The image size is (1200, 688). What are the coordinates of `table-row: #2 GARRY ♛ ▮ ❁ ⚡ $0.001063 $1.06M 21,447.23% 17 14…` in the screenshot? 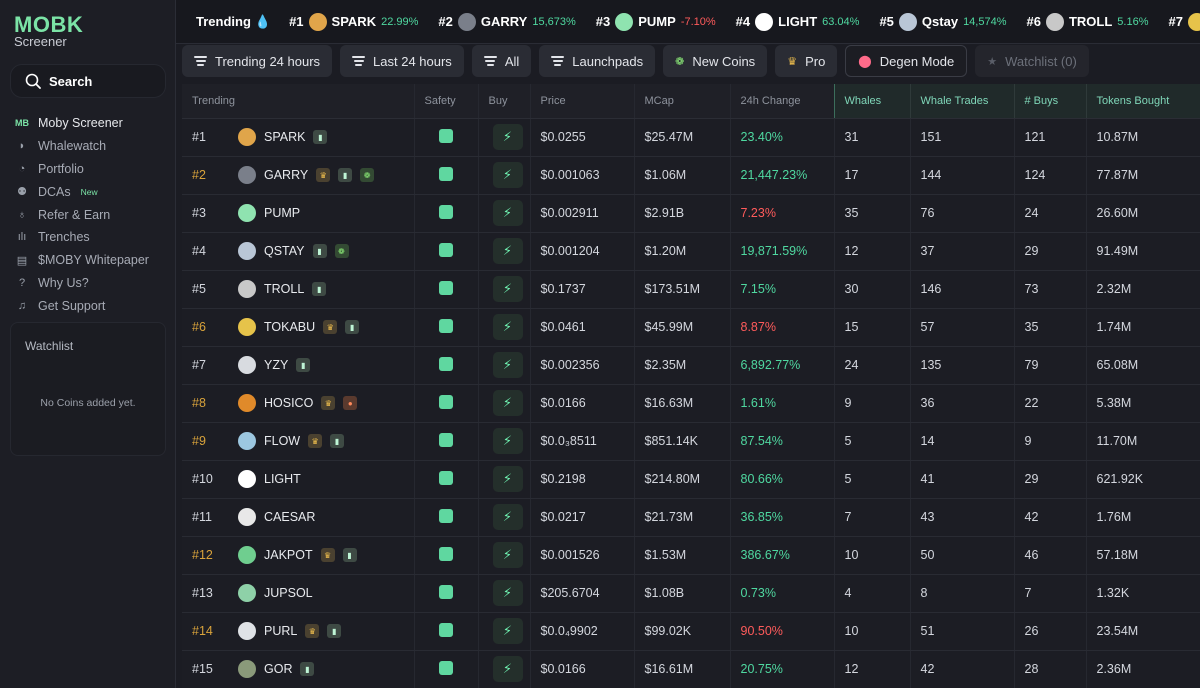 It's located at (691, 175).